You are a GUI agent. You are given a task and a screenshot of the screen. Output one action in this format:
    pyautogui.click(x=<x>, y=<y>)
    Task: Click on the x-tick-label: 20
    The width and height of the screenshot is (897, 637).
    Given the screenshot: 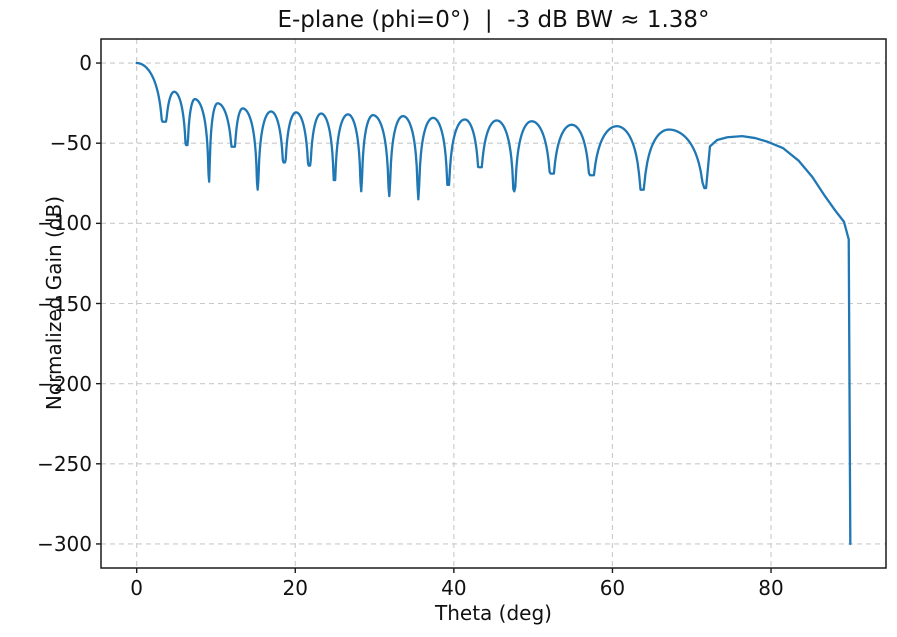 What is the action you would take?
    pyautogui.click(x=295, y=588)
    